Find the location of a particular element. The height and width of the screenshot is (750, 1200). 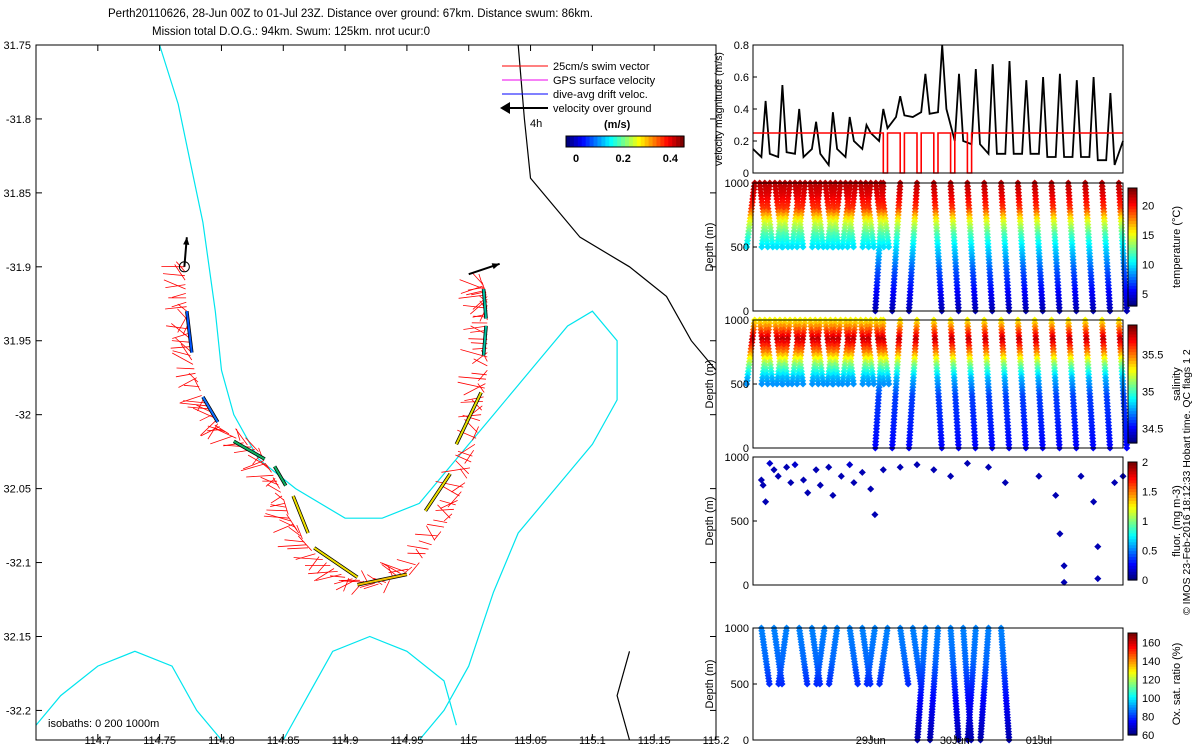

y-tick-label: 31.95 is located at coordinates (17, 342).